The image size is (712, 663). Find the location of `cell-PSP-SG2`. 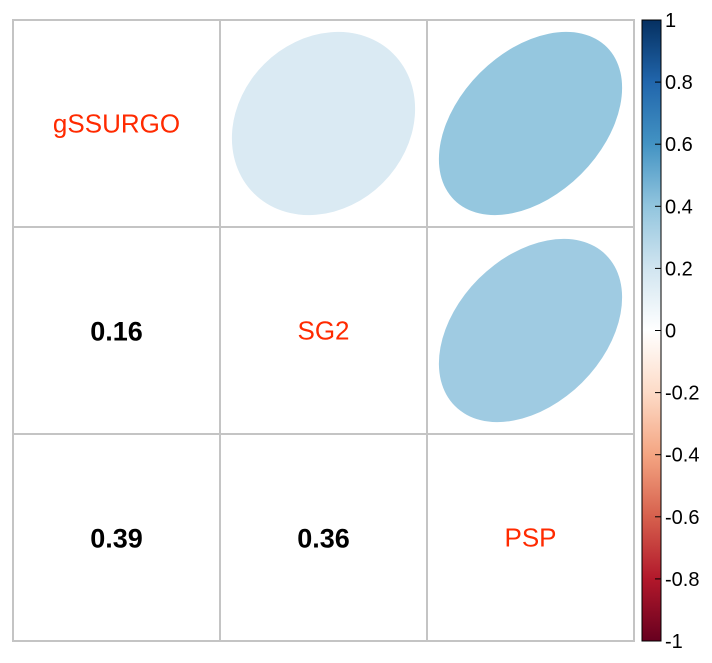

cell-PSP-SG2 is located at coordinates (323, 537).